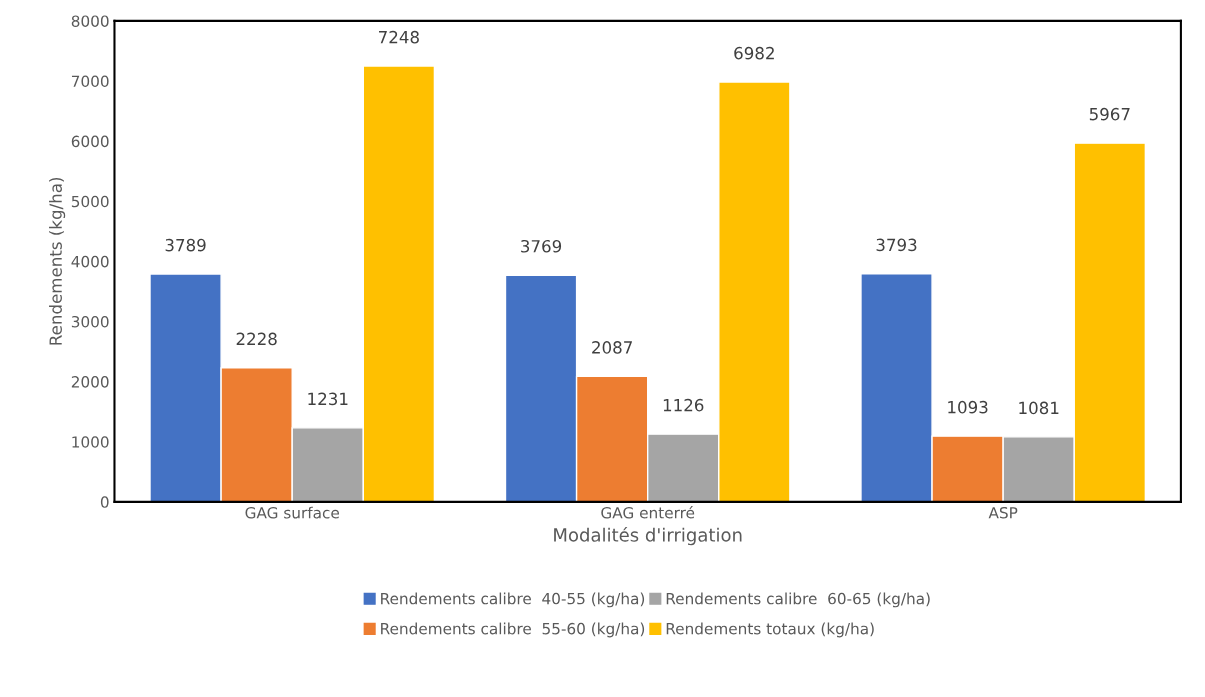 The image size is (1205, 697). I want to click on x-tick-label: GAG enterré, so click(648, 512).